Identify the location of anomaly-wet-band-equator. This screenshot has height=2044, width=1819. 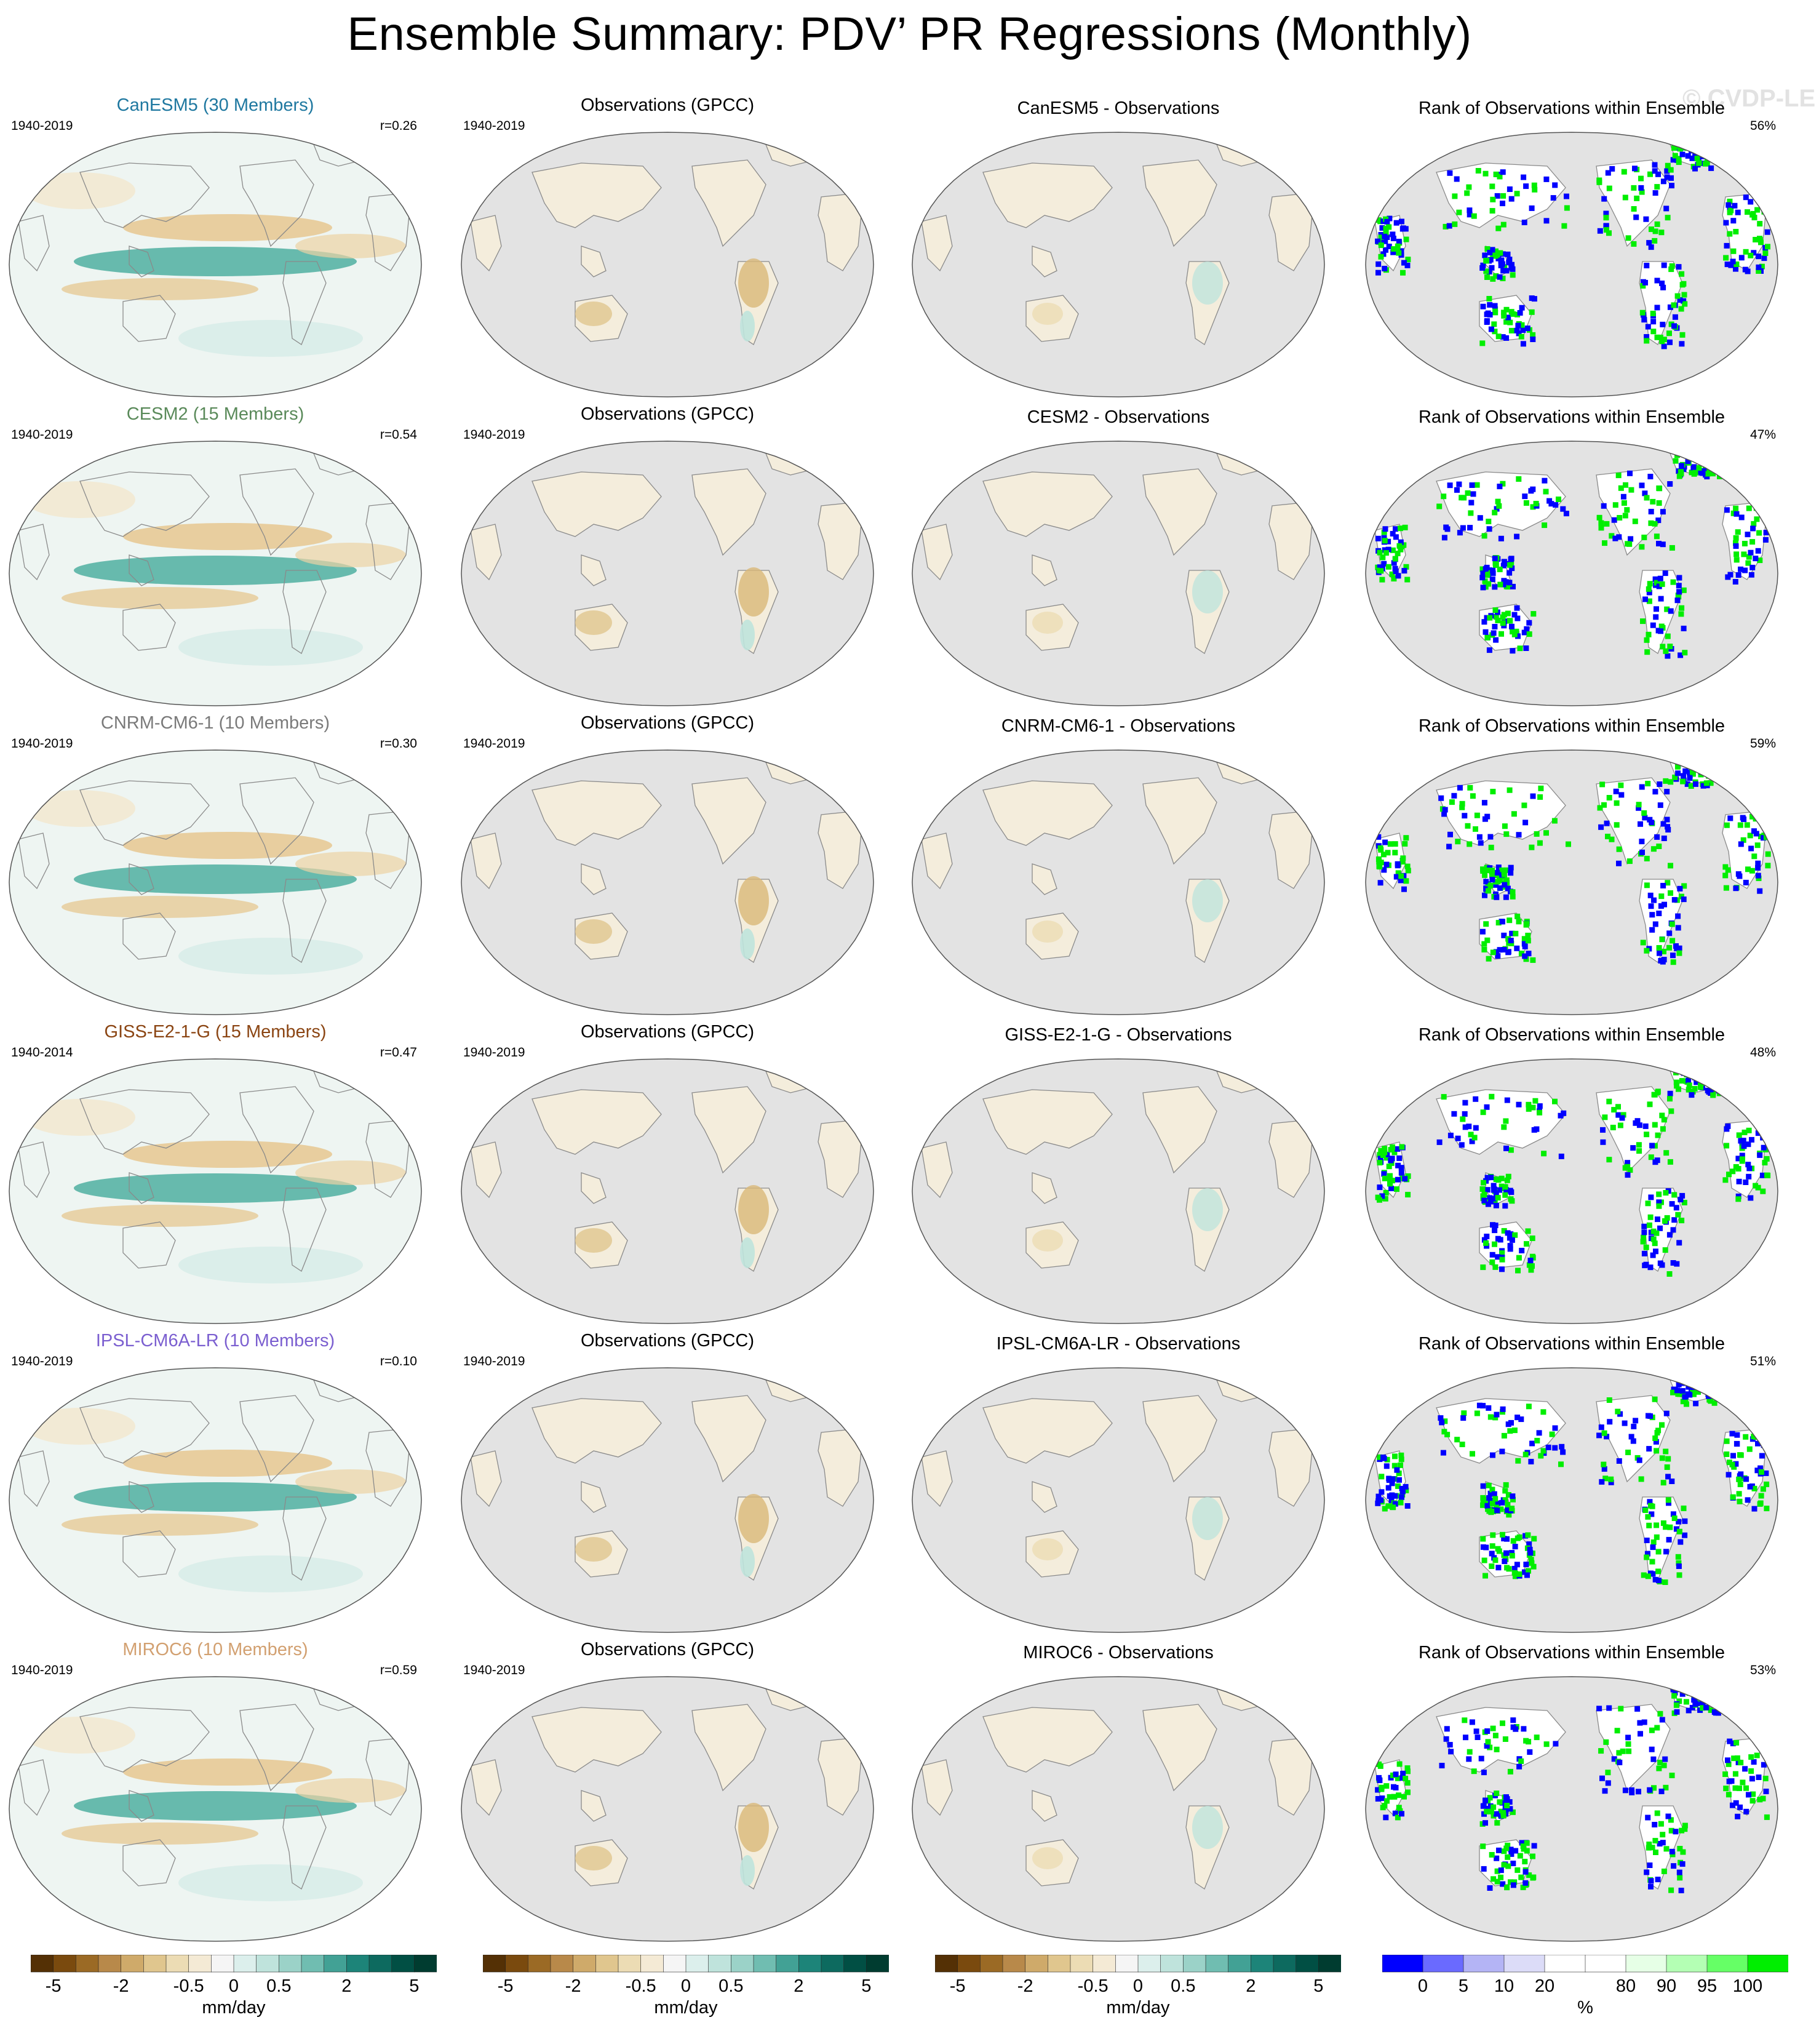
(215, 261).